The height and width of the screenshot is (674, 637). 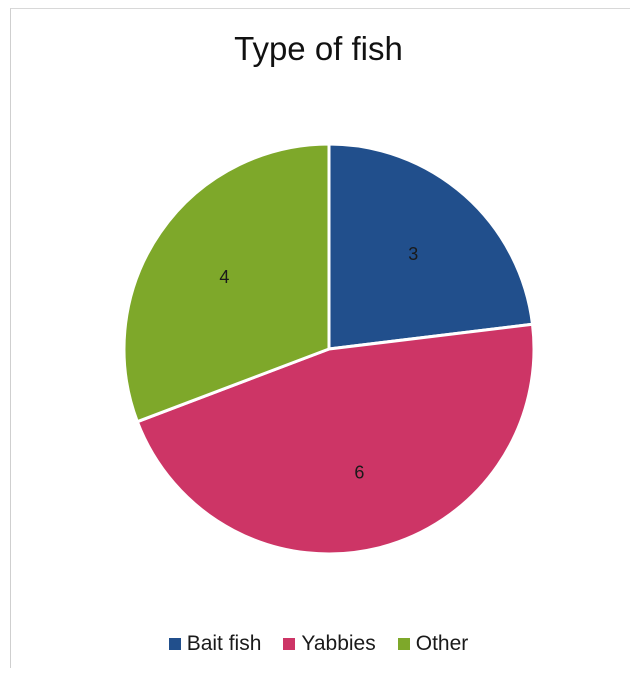 What do you see at coordinates (224, 277) in the screenshot?
I see `data-label-other: 4` at bounding box center [224, 277].